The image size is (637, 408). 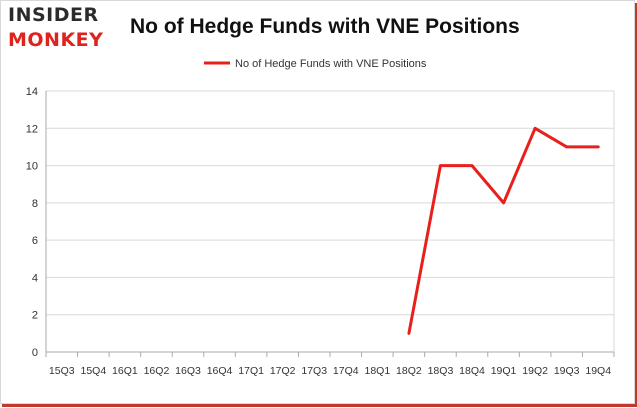 I want to click on y-tick-label: 4, so click(x=35, y=278).